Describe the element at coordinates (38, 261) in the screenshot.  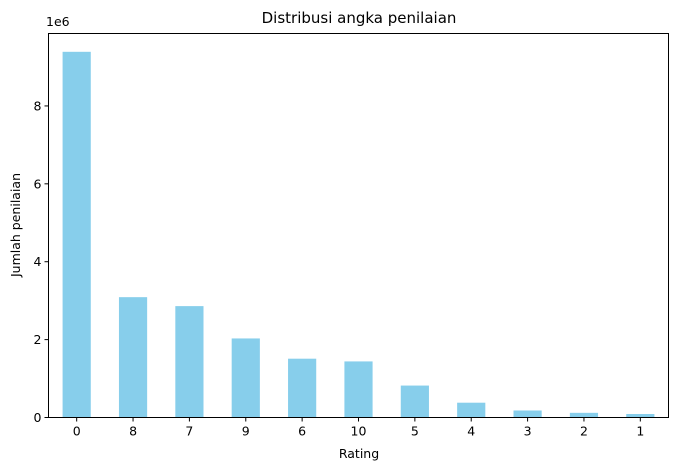
I see `y-tick-label: 4` at that location.